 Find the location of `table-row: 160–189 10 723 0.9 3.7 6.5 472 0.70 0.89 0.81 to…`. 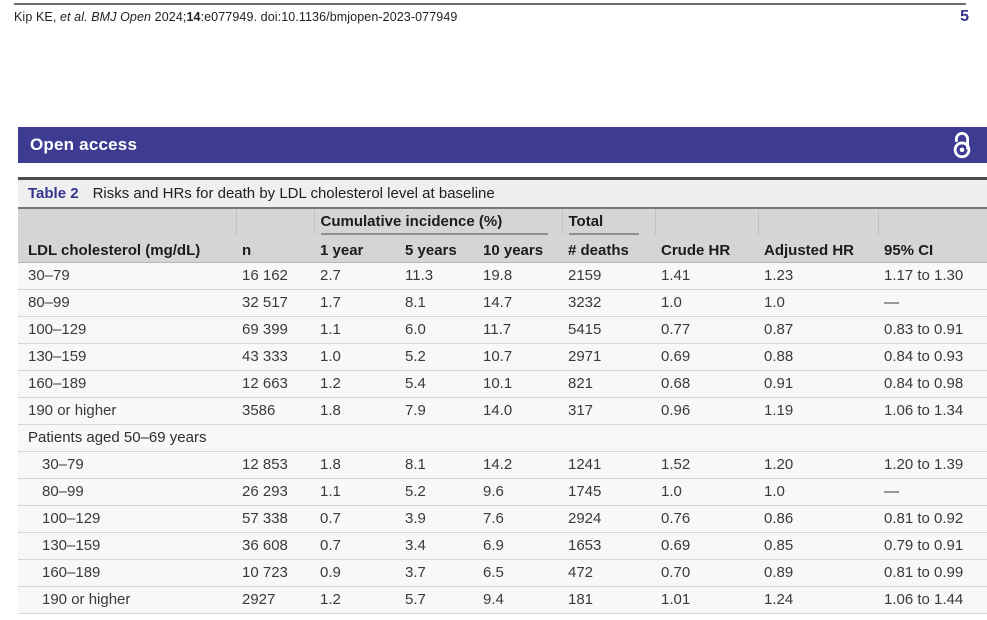

table-row: 160–189 10 723 0.9 3.7 6.5 472 0.70 0.89 0.81 to… is located at coordinates (502, 573).